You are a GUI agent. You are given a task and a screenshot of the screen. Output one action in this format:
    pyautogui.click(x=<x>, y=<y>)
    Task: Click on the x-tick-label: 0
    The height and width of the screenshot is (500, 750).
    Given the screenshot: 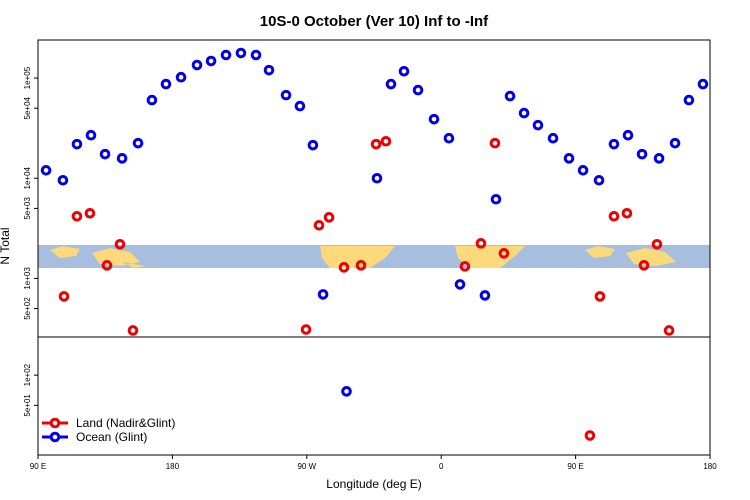 What is the action you would take?
    pyautogui.click(x=441, y=466)
    